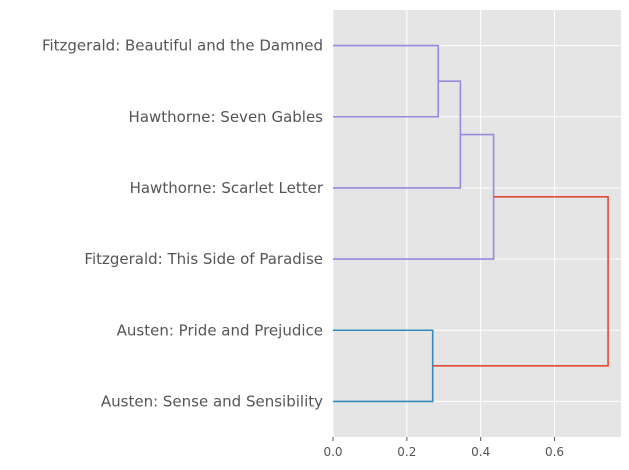  Describe the element at coordinates (406, 452) in the screenshot. I see `x-tick-label: 0.2` at that location.